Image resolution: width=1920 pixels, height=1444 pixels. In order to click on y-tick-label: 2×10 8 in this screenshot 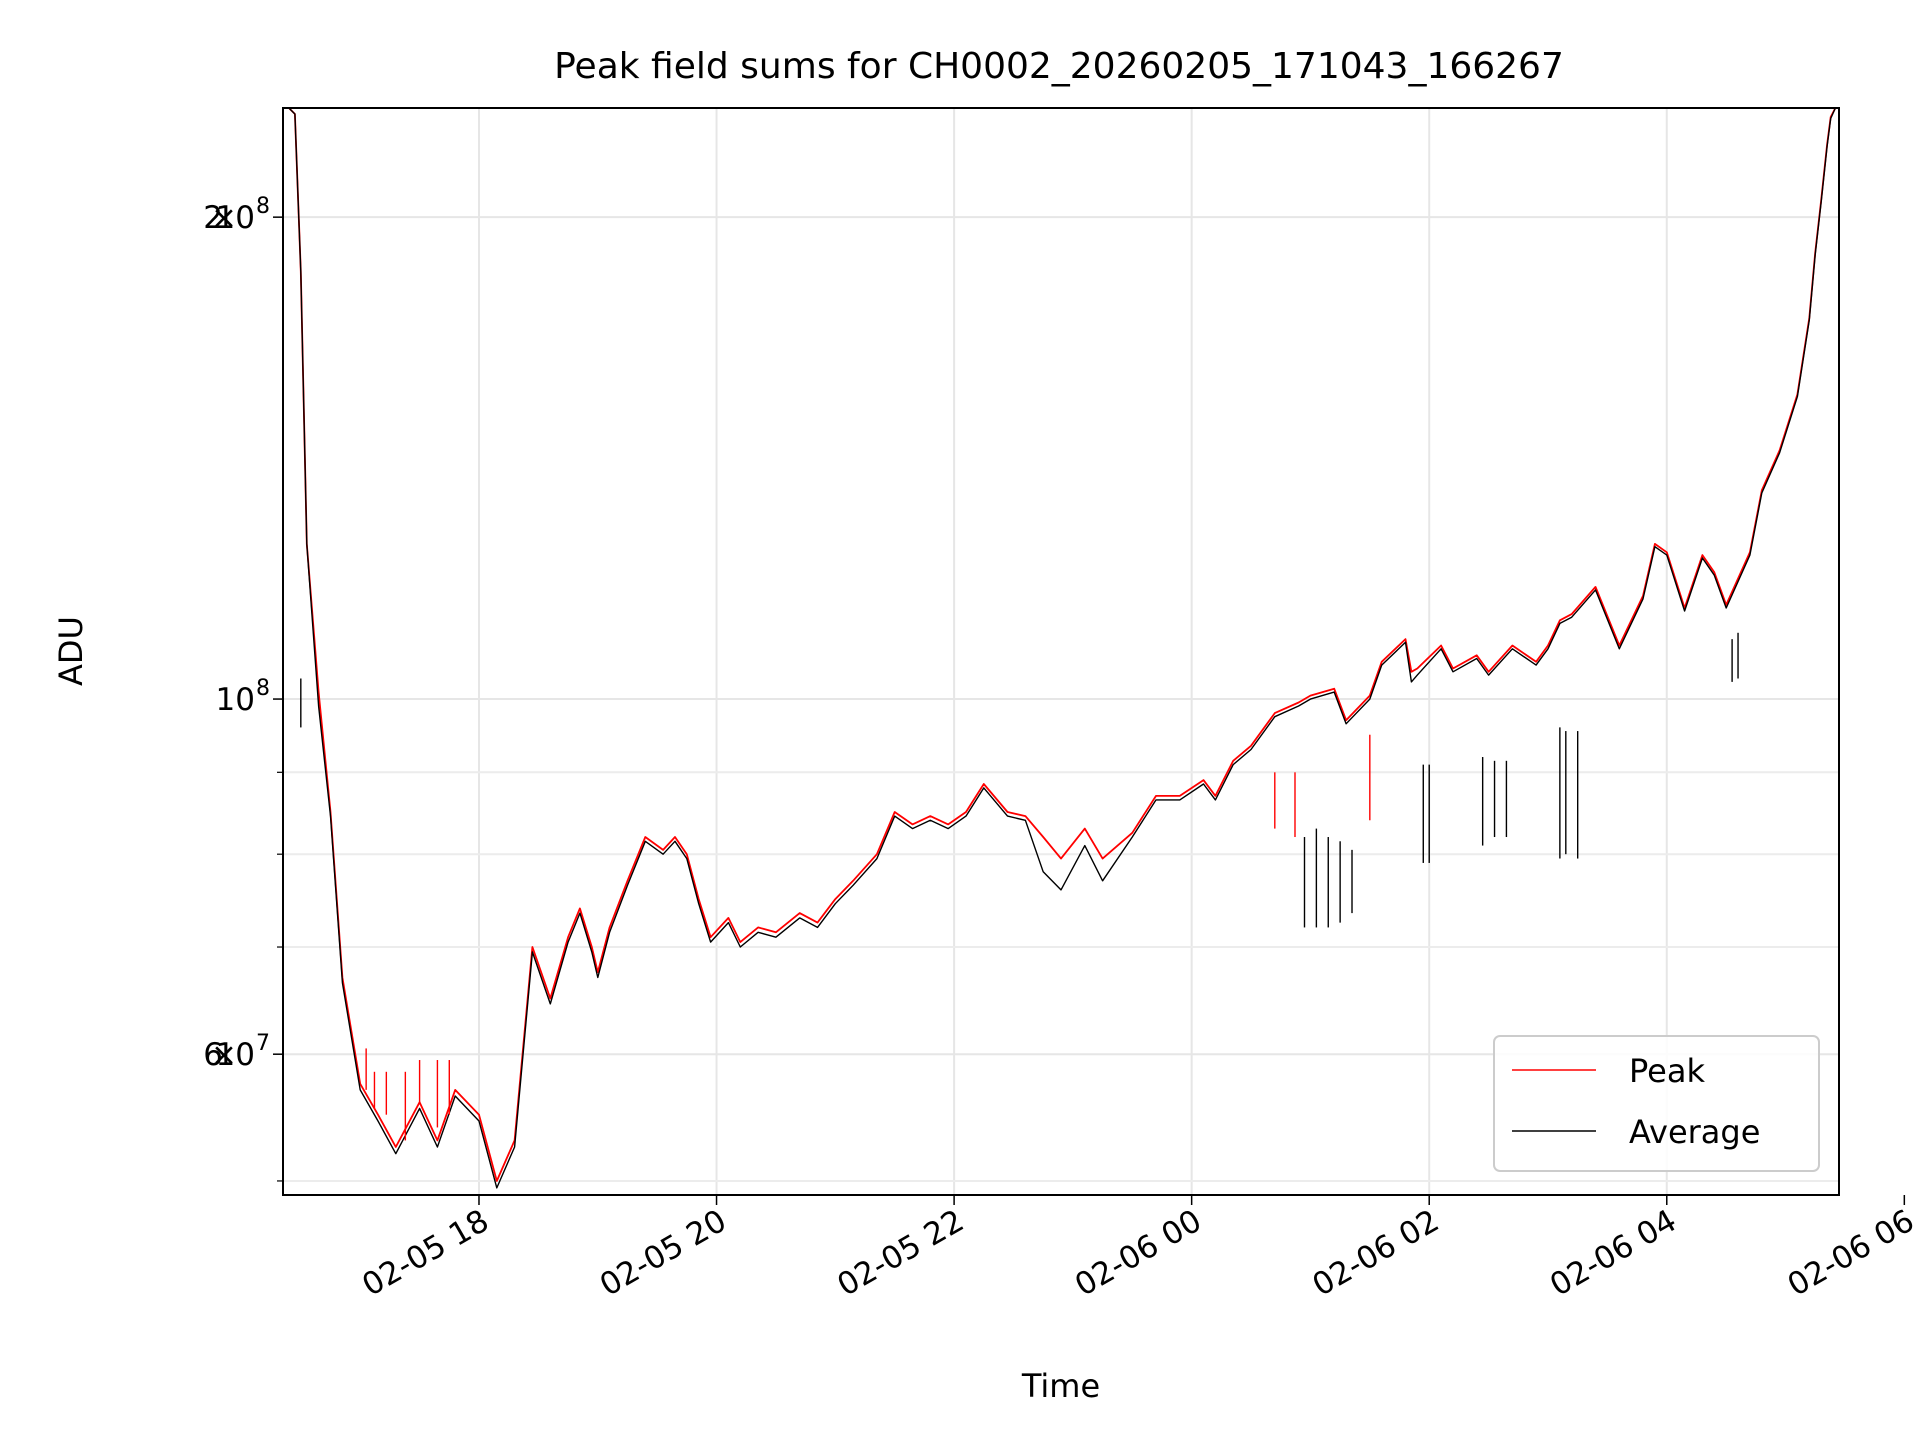, I will do `click(236, 215)`.